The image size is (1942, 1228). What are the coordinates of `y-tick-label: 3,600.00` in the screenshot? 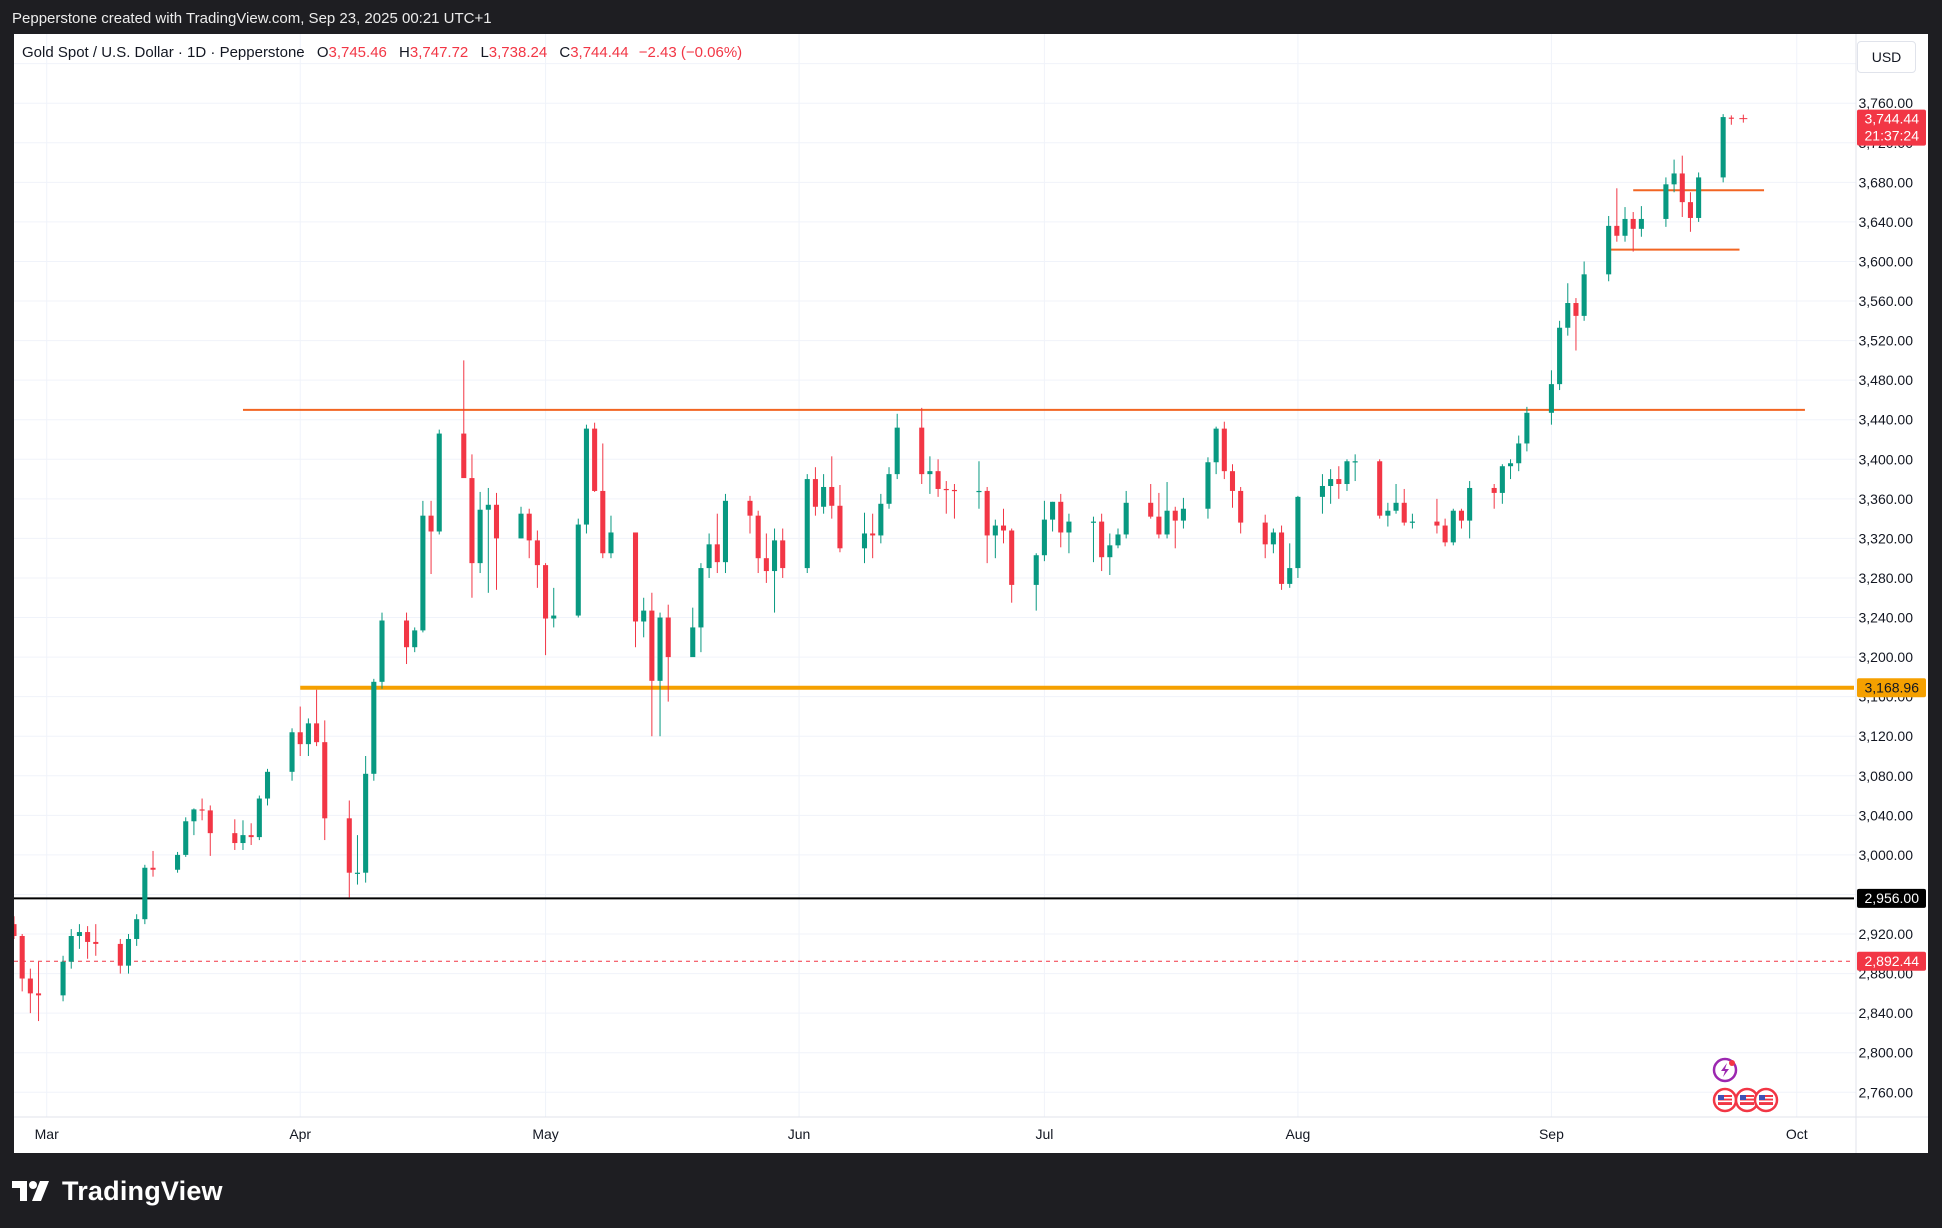 It's located at (1886, 261).